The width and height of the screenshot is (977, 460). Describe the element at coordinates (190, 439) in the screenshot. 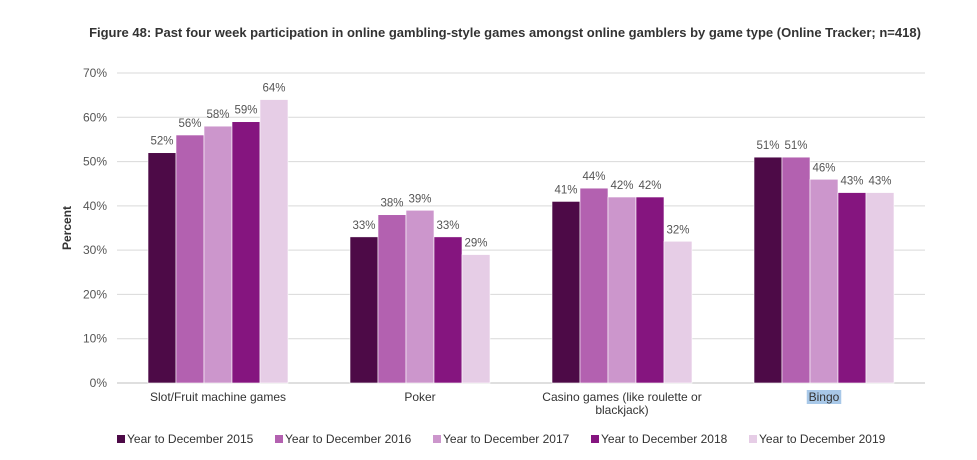

I see `legend-label: Year to December 2015` at that location.